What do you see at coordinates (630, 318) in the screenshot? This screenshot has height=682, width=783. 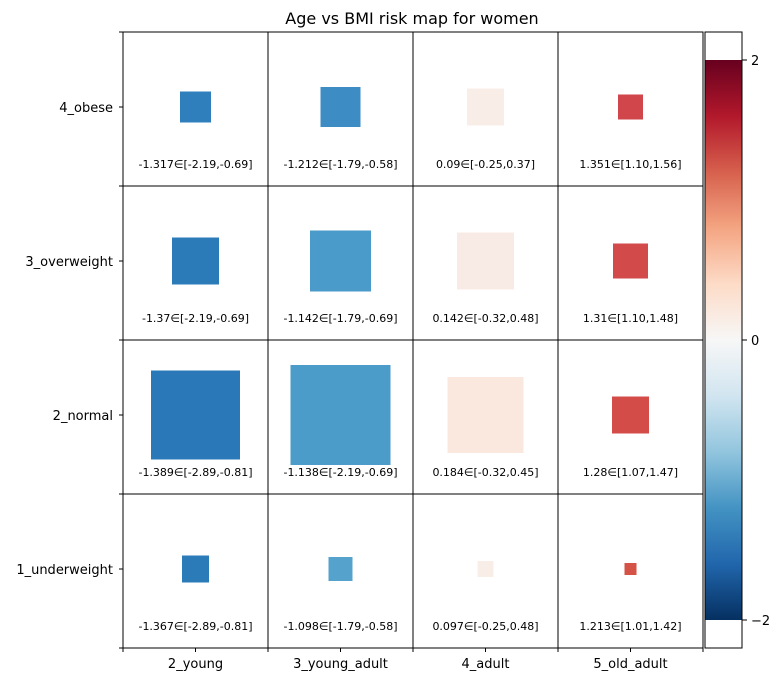 I see `cell-value-label: 1.31∈[1.10,1.48]` at bounding box center [630, 318].